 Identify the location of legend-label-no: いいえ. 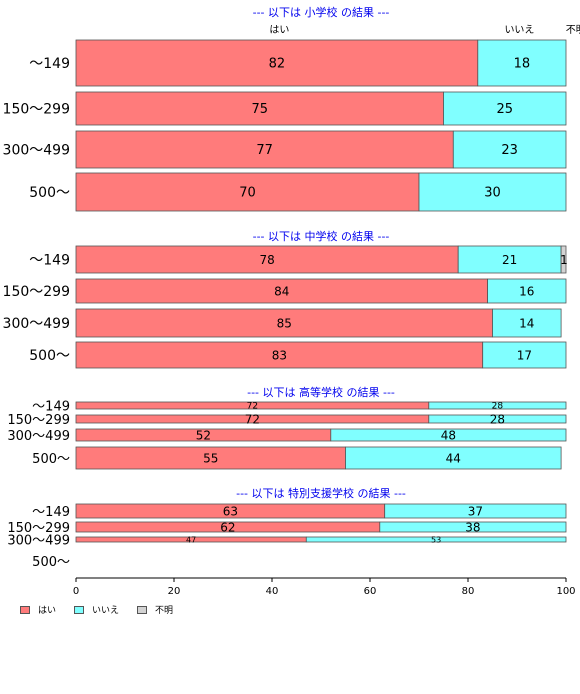
(106, 611).